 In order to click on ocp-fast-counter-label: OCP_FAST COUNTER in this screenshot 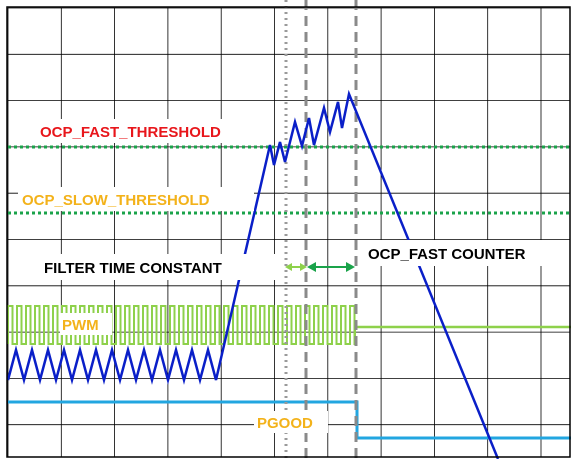, I will do `click(447, 254)`.